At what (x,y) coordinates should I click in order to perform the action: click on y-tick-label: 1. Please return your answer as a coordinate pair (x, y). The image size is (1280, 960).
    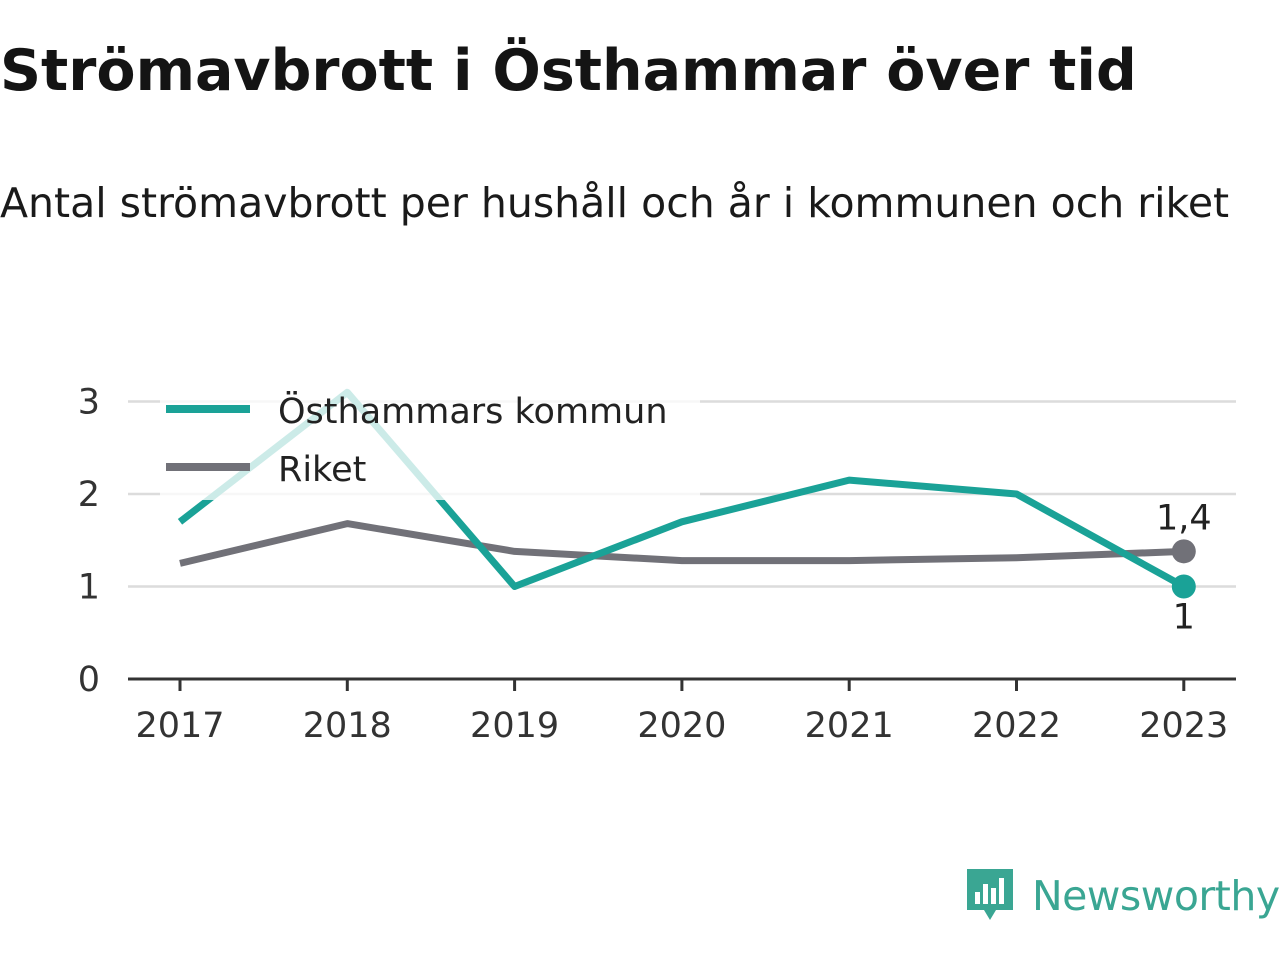
    Looking at the image, I should click on (89, 588).